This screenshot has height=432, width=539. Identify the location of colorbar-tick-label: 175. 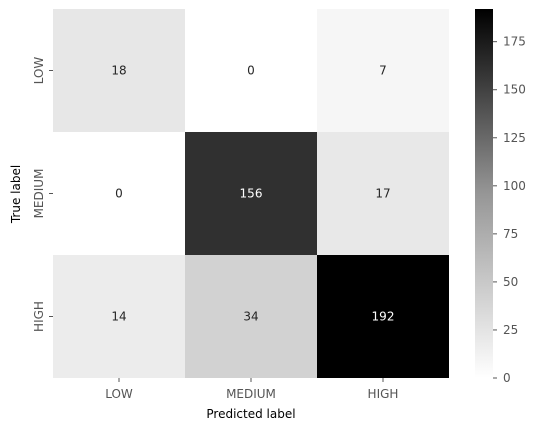
(514, 42).